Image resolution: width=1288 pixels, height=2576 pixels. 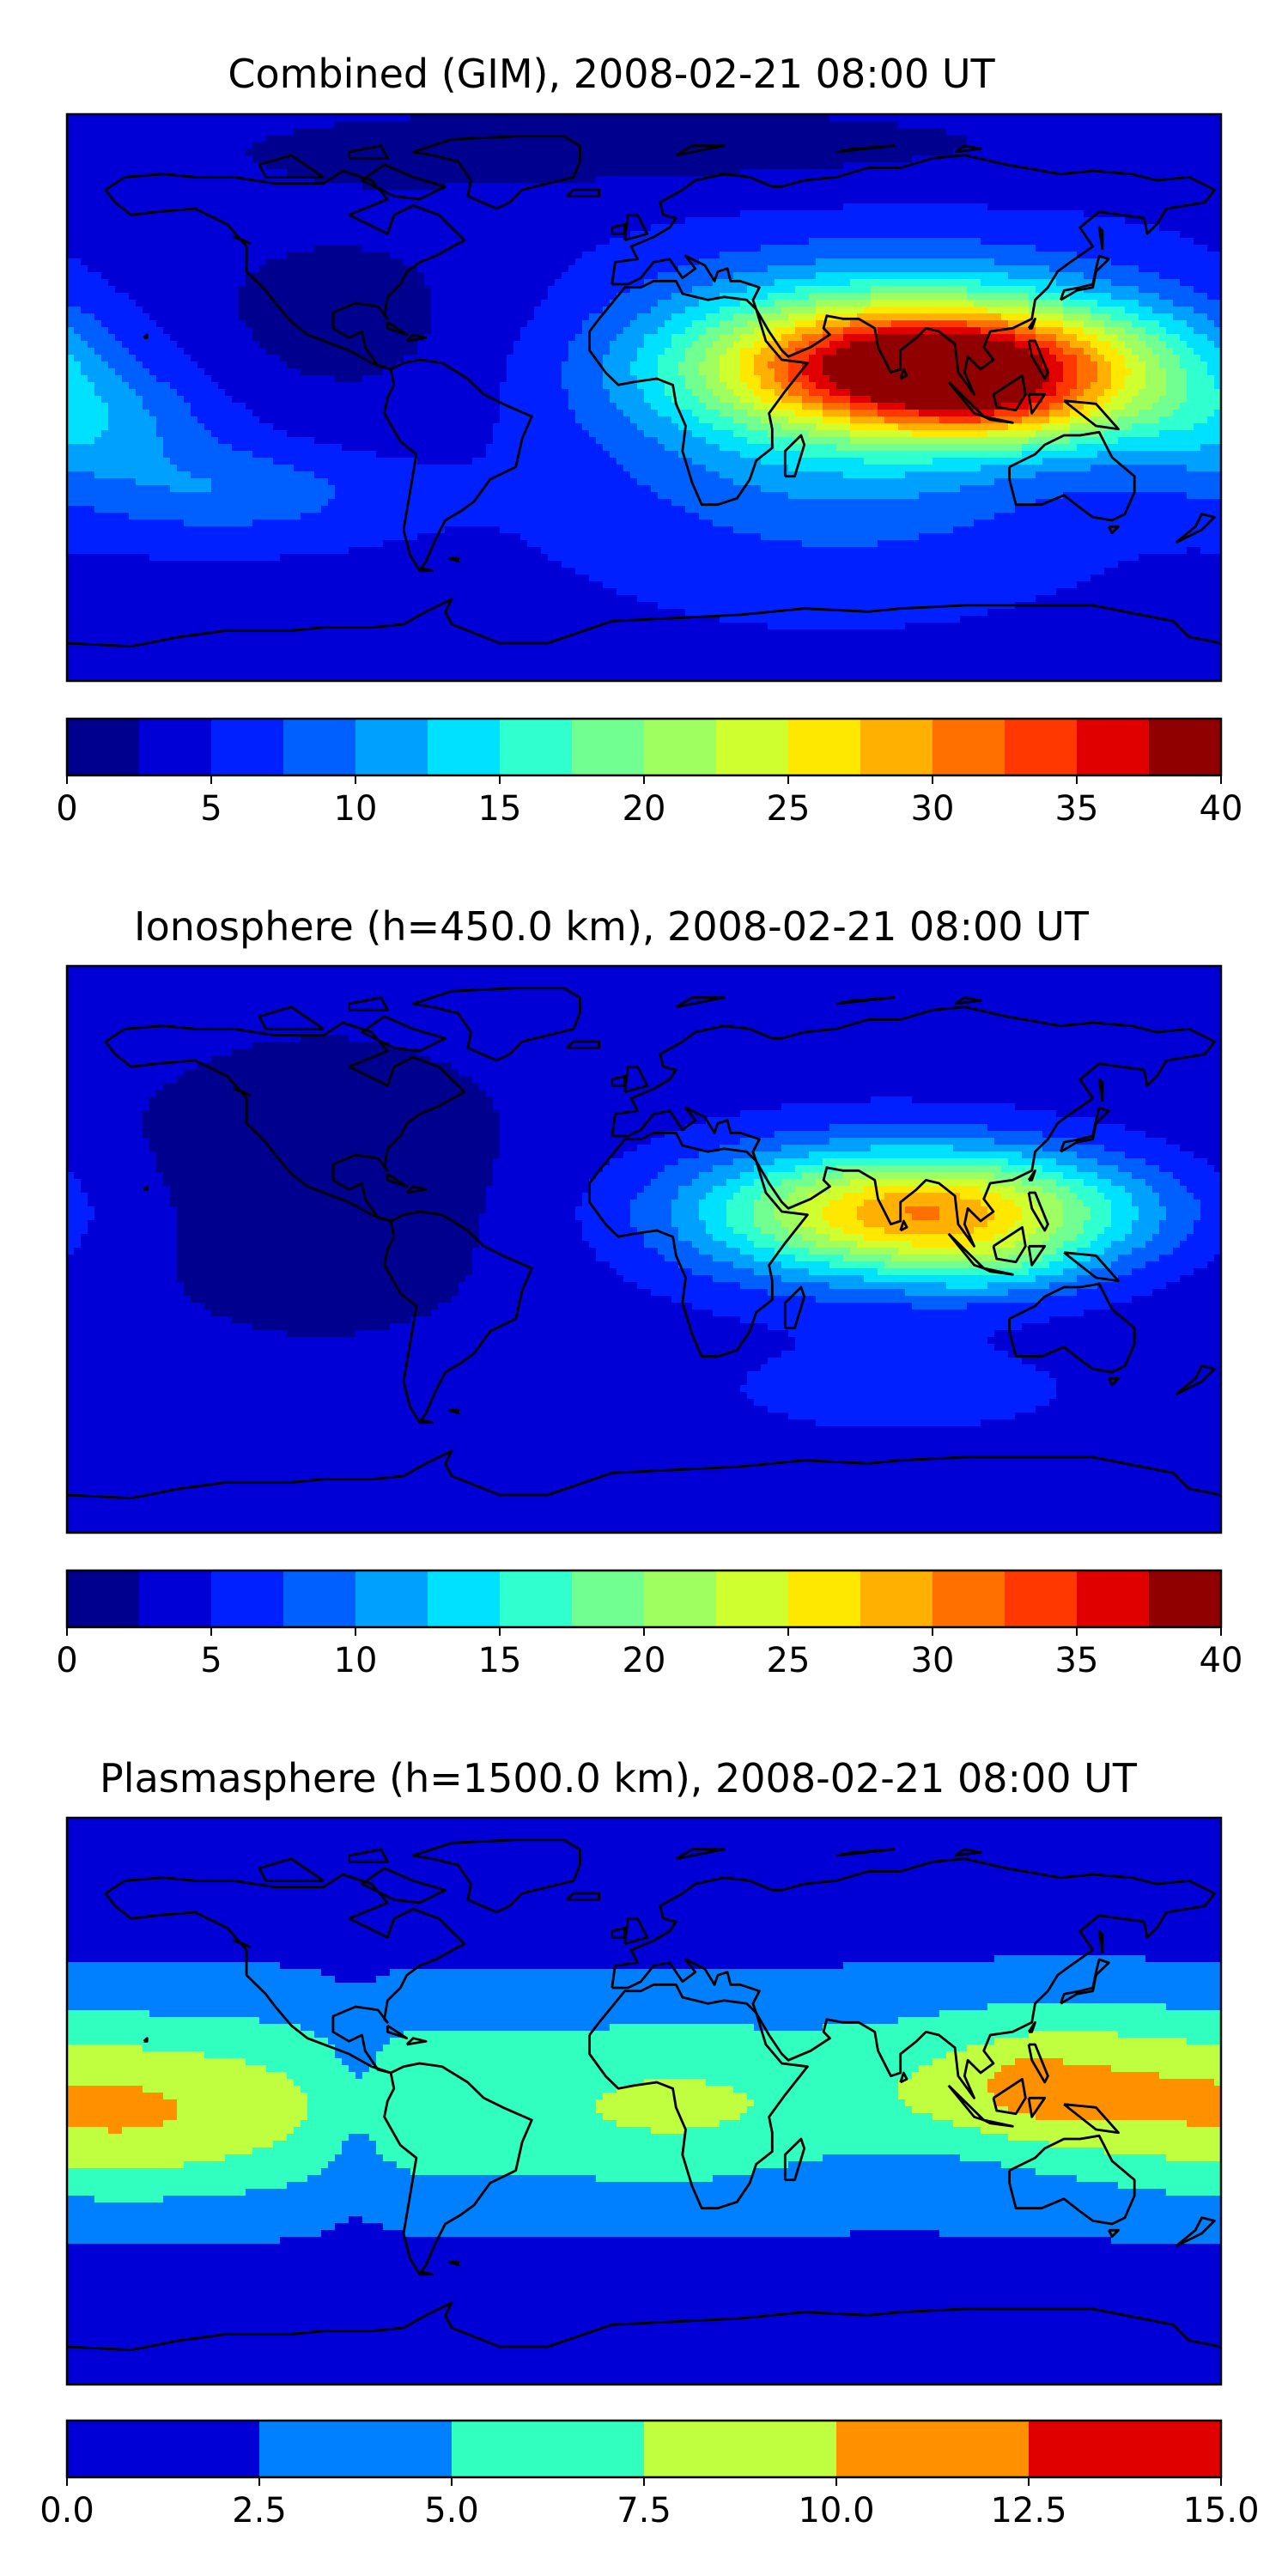 What do you see at coordinates (1077, 1660) in the screenshot?
I see `colorbar-tick-label: 35` at bounding box center [1077, 1660].